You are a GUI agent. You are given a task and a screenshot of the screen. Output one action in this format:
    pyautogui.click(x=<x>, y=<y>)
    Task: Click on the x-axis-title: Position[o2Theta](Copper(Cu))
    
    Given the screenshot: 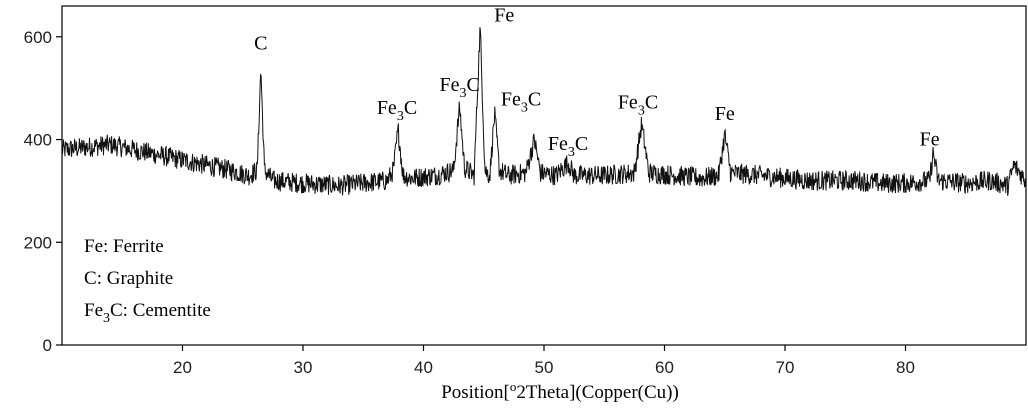 What is the action you would take?
    pyautogui.click(x=560, y=391)
    